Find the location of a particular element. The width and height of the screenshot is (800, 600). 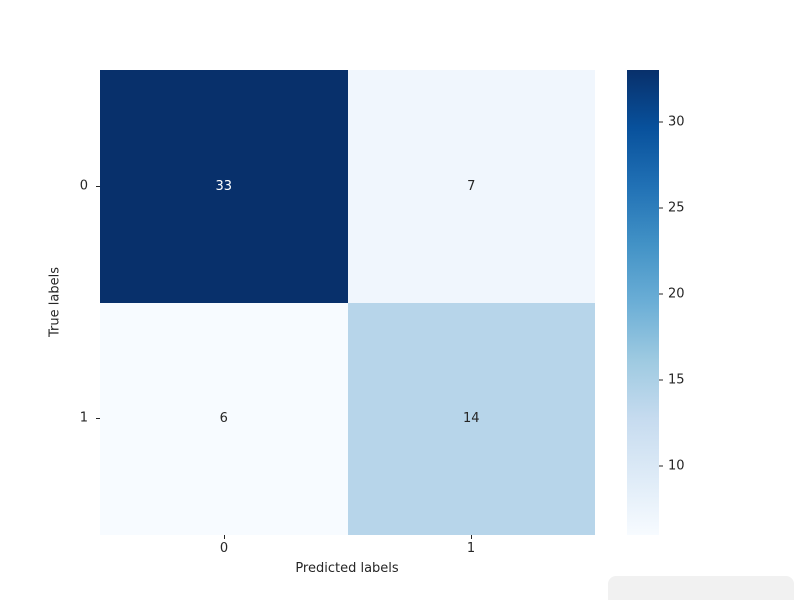

heatmap-cell-1-1: 14 is located at coordinates (471, 418).